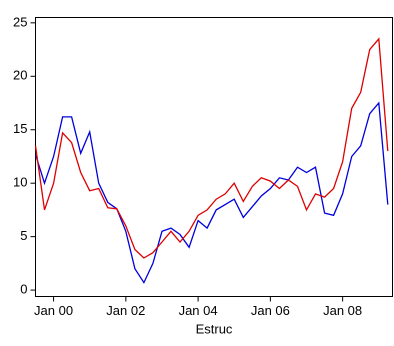 This screenshot has height=346, width=394. What do you see at coordinates (214, 328) in the screenshot?
I see `x-axis-label: Estruc` at bounding box center [214, 328].